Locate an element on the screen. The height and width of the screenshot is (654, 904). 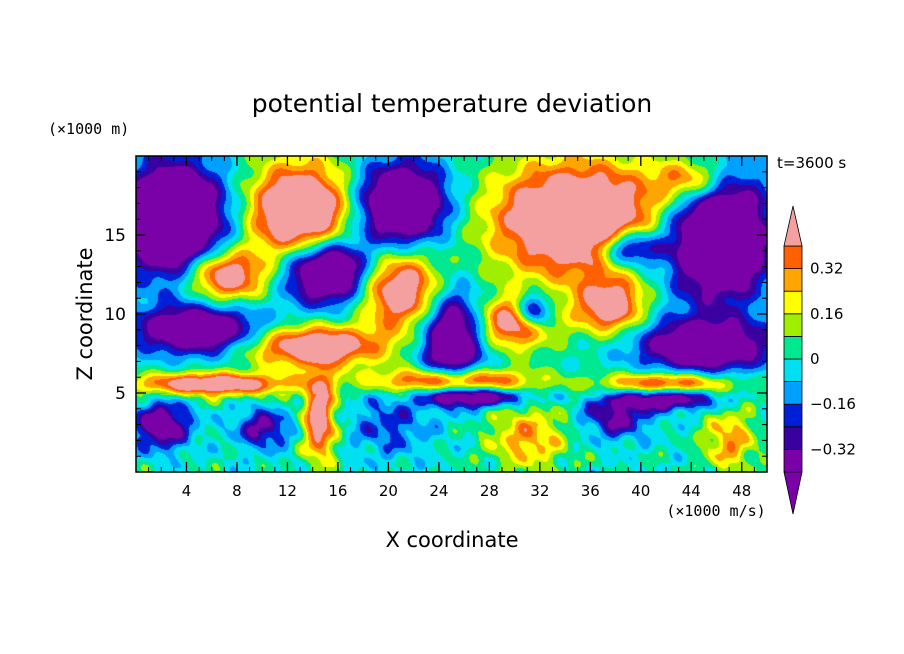
x-tick-label: 32 is located at coordinates (539, 491).